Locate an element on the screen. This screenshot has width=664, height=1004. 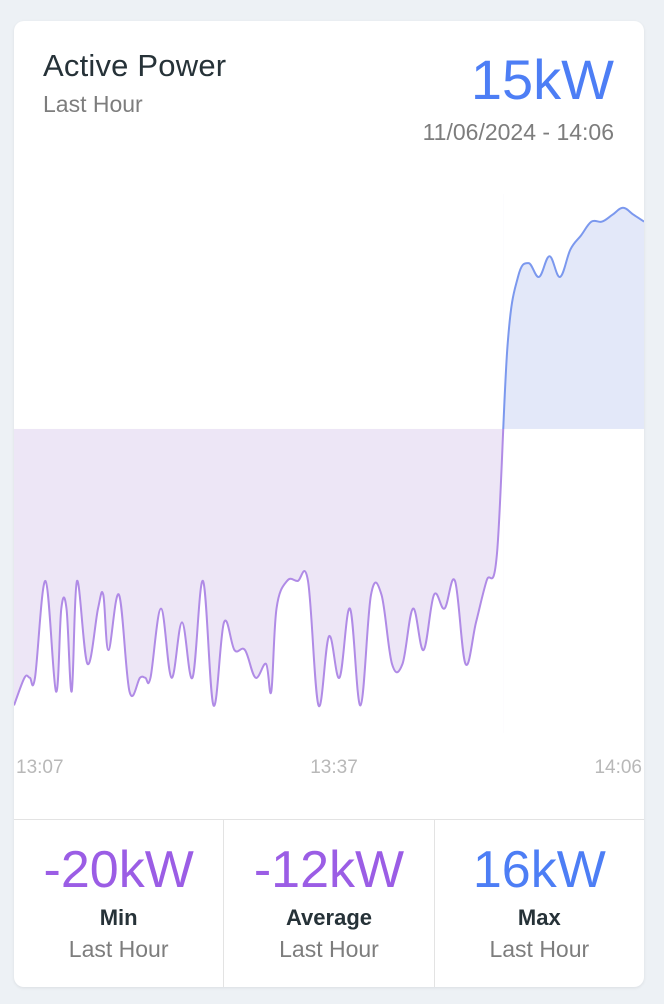
x-tick-label: 13:37 is located at coordinates (334, 767).